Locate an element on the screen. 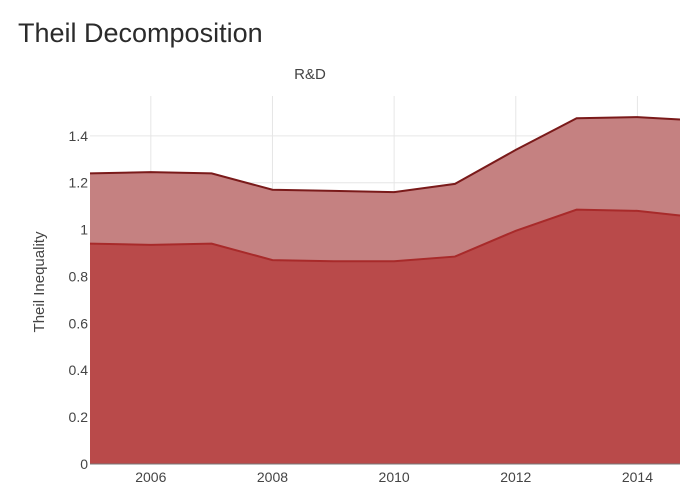 This screenshot has height=500, width=680. y-tick-label: 0 is located at coordinates (84, 464).